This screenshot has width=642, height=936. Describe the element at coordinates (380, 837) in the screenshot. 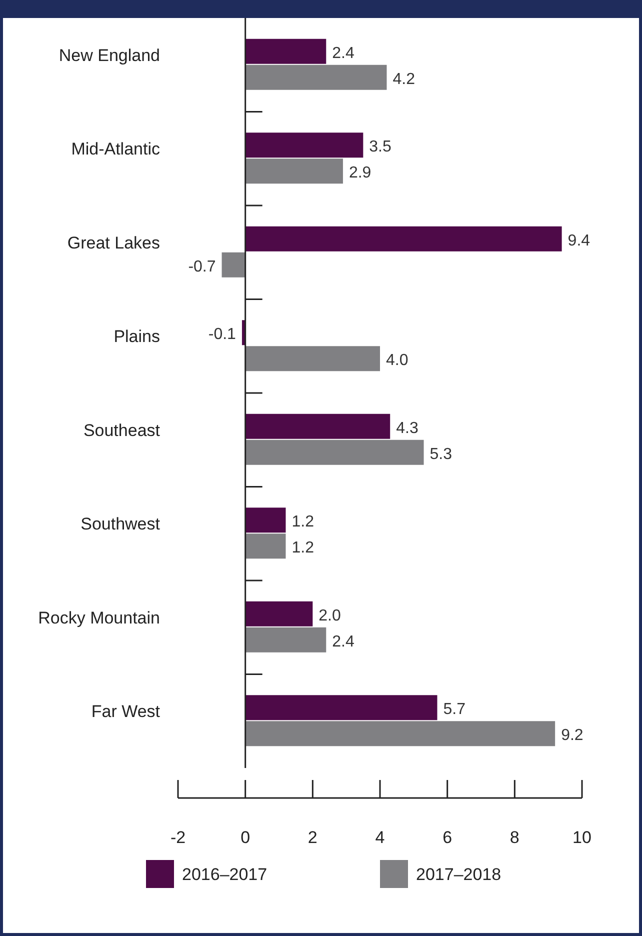

I see `x-tick-label: 4` at that location.